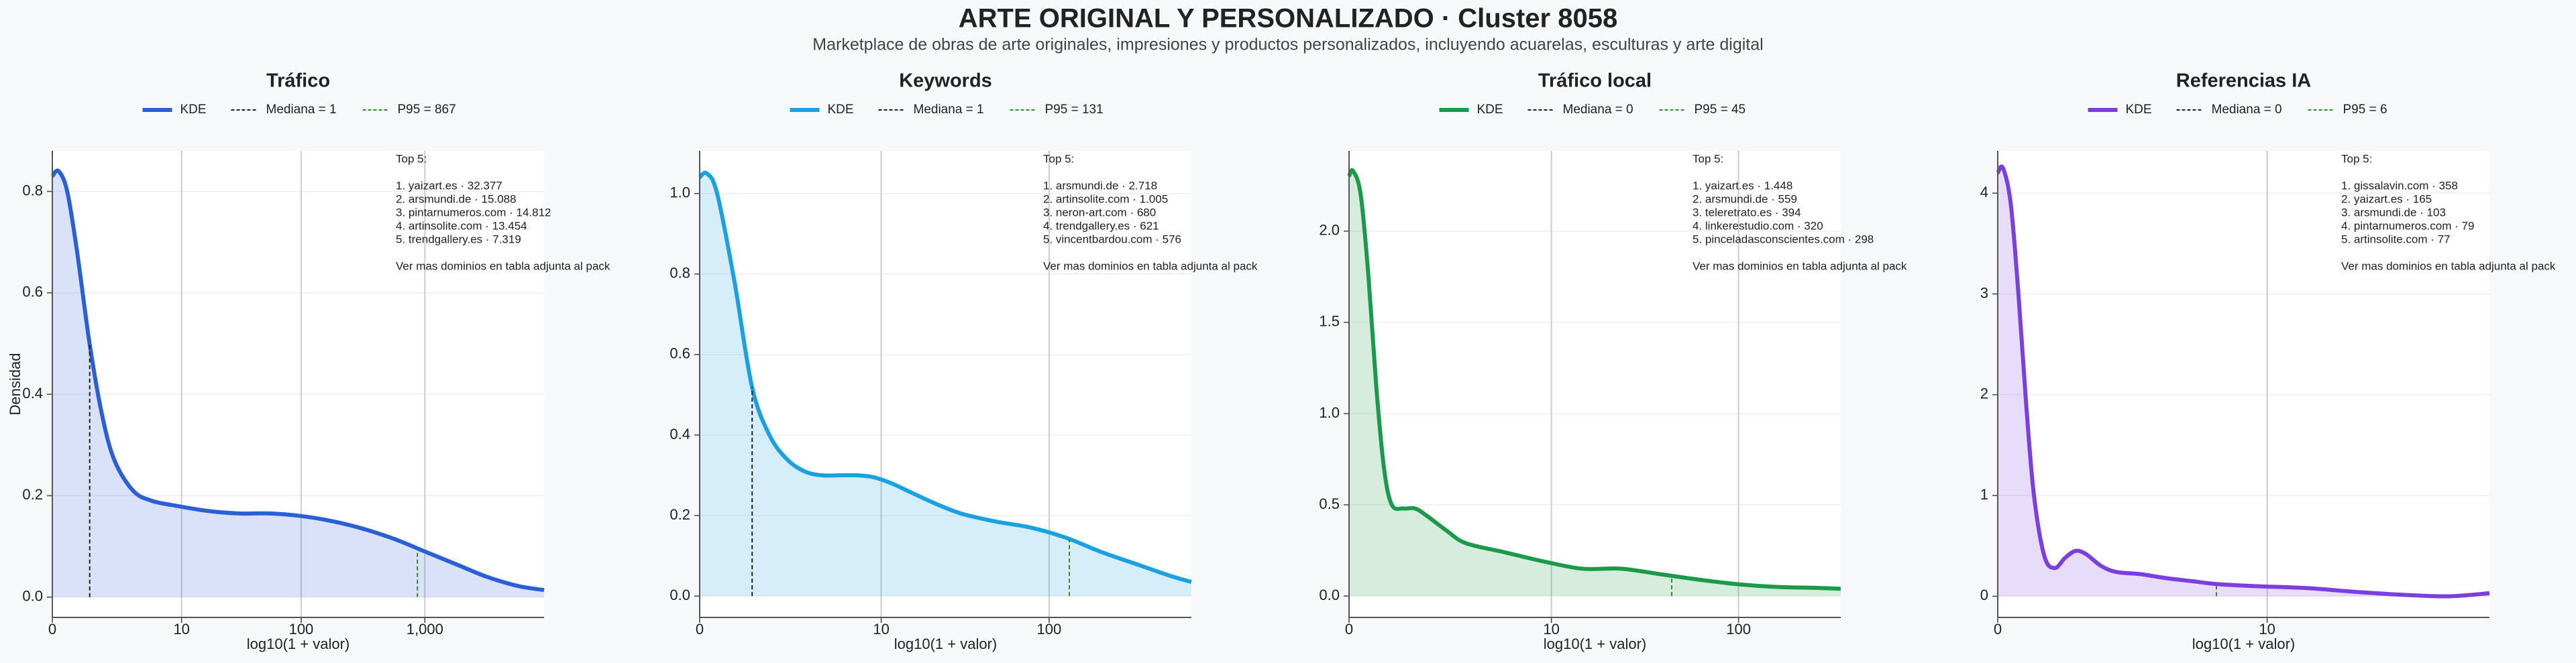 The height and width of the screenshot is (663, 2576). I want to click on annotation-line: 2. arsmundi.de · 559, so click(1745, 198).